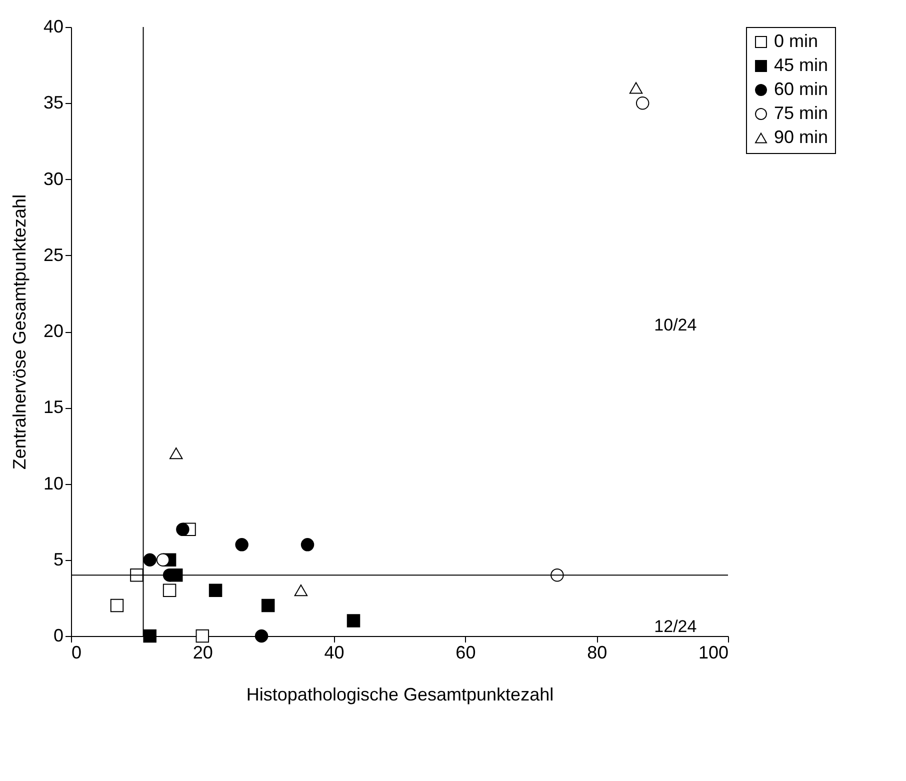  What do you see at coordinates (713, 652) in the screenshot?
I see `x-tick-label: 100` at bounding box center [713, 652].